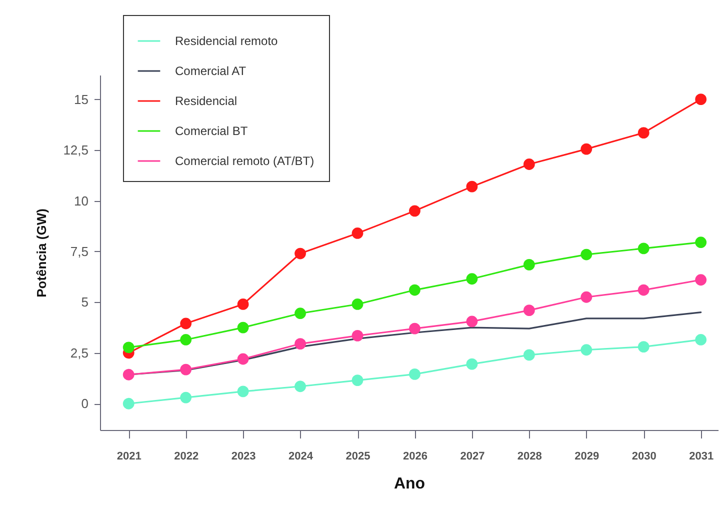 The height and width of the screenshot is (523, 719). Describe the element at coordinates (75, 150) in the screenshot. I see `y-tick-label: 12,5` at that location.